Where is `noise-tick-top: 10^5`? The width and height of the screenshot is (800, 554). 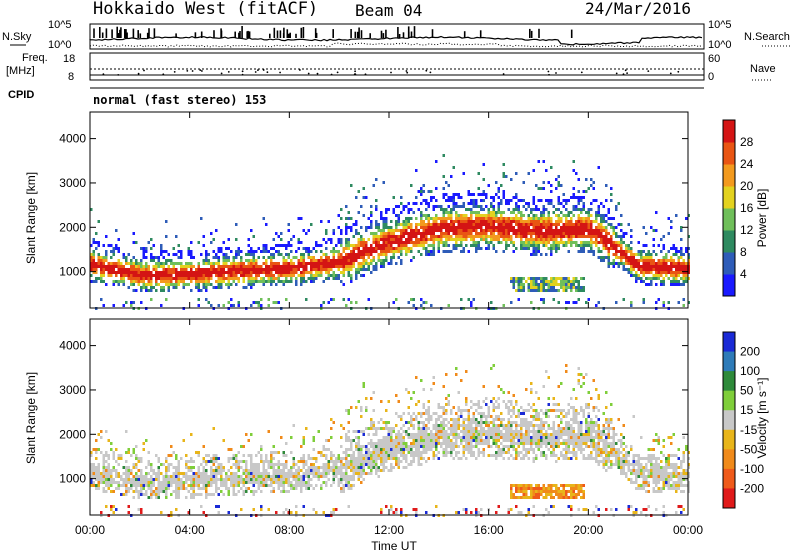
noise-tick-top: 10^5 is located at coordinates (60, 25).